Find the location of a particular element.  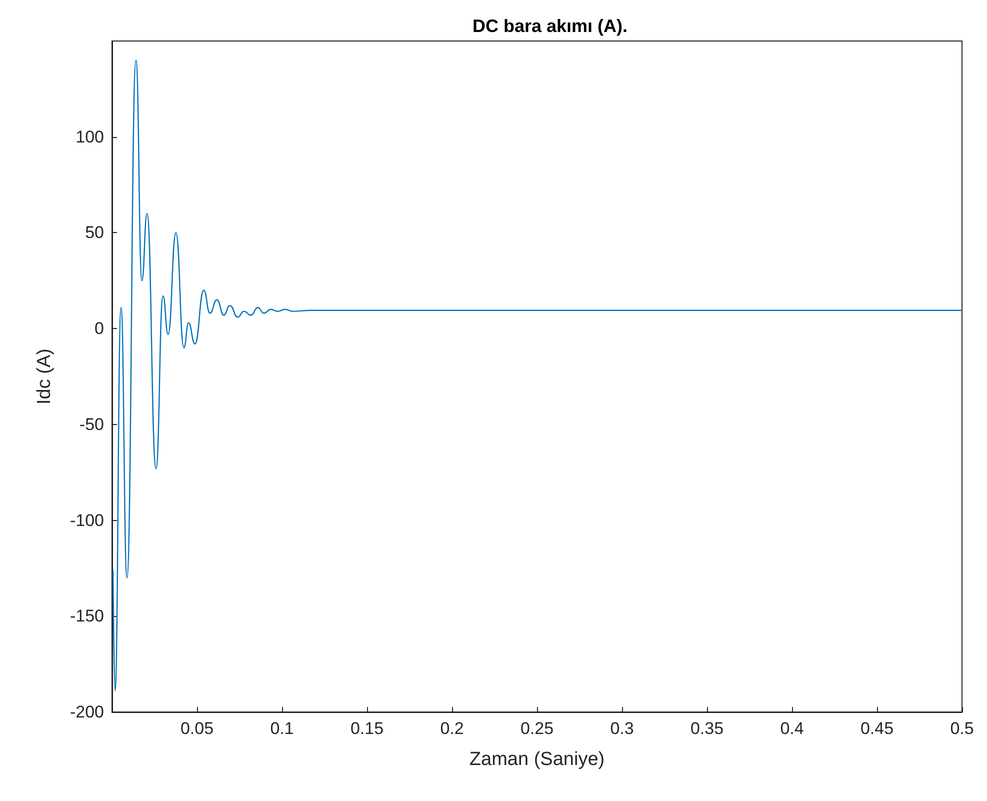

x-tick-label: 0.45 is located at coordinates (877, 728).